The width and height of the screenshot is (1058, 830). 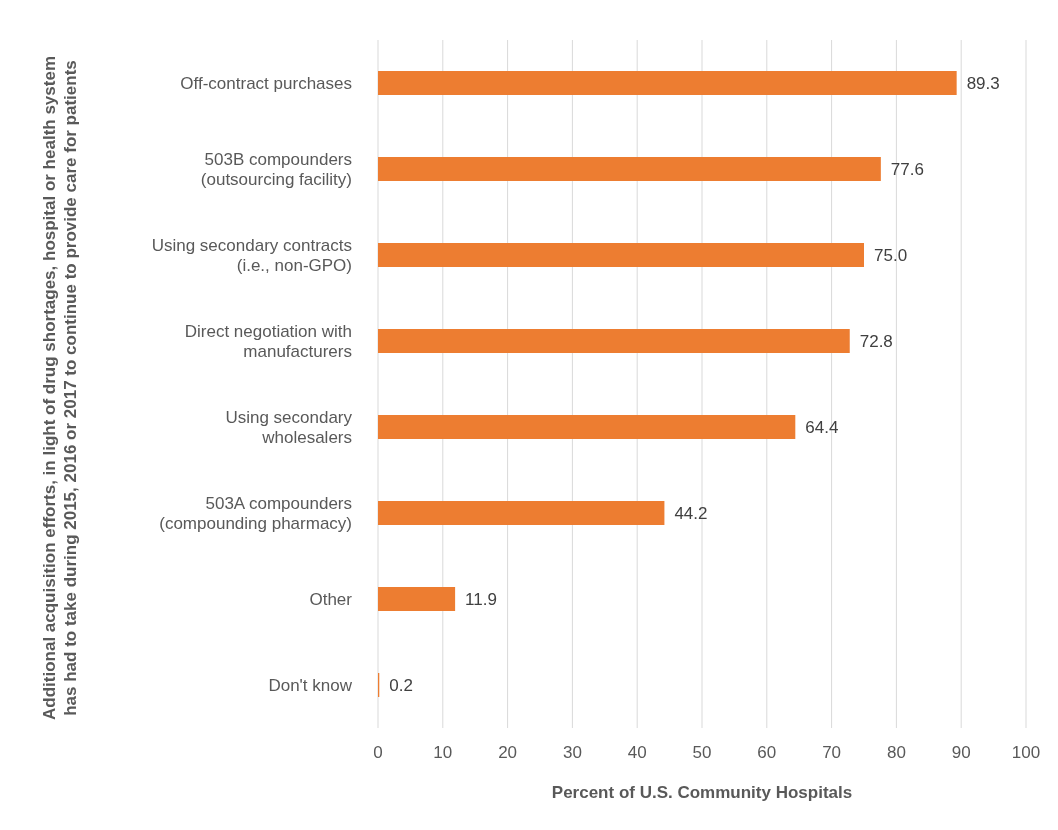 I want to click on x-tick-label: 0, so click(x=378, y=753).